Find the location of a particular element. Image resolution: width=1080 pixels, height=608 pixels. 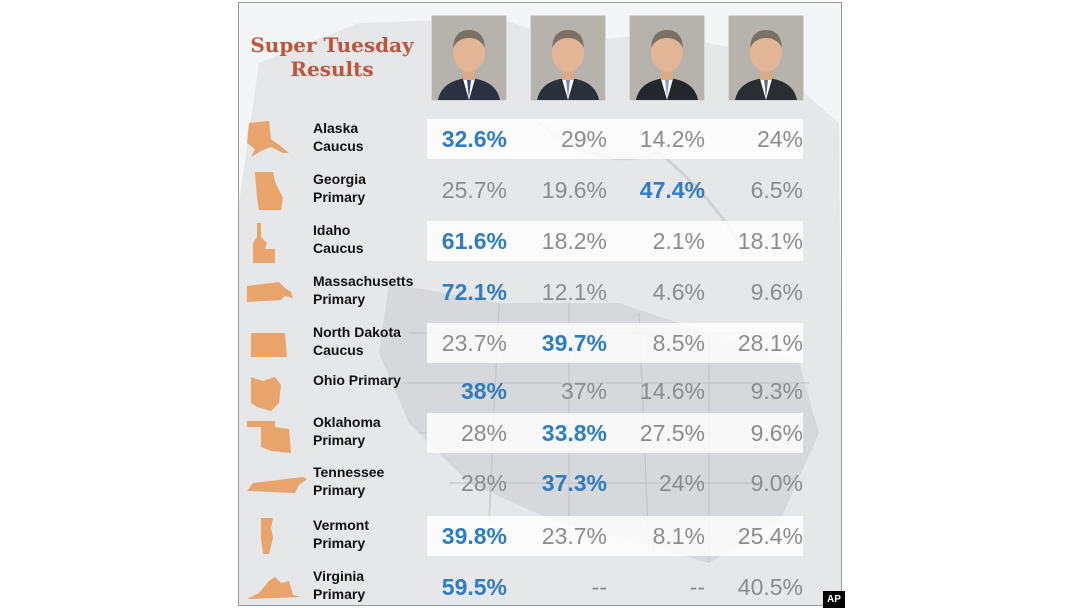

percentage-cell: 12.1% is located at coordinates (574, 292).